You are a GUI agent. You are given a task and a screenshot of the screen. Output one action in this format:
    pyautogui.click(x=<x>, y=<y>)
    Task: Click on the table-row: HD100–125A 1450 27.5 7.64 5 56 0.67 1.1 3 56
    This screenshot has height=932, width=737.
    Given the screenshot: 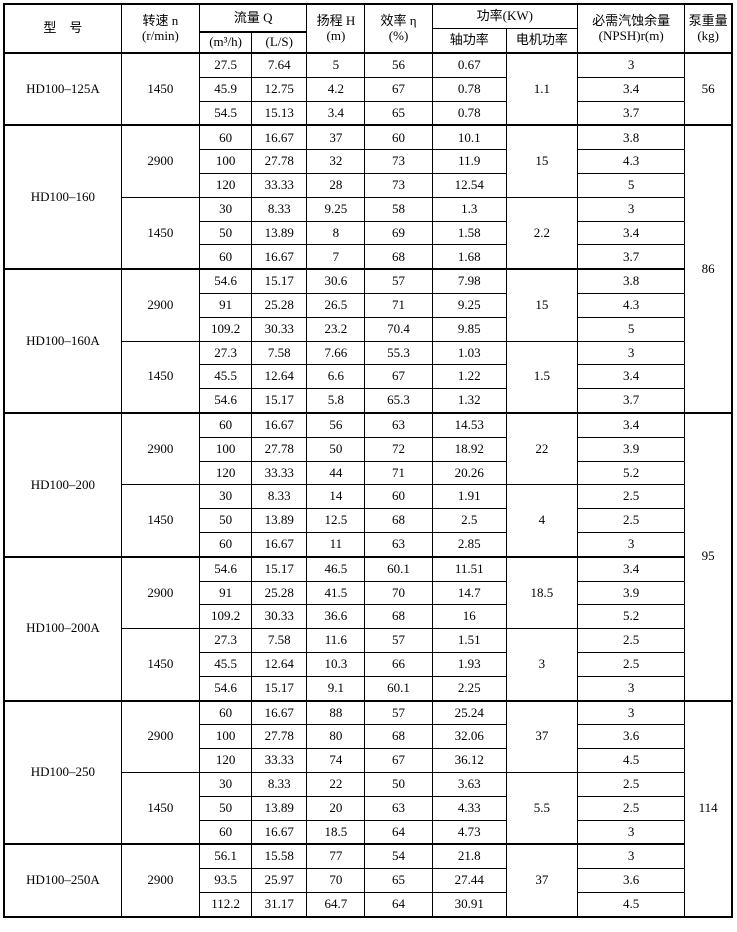 What is the action you would take?
    pyautogui.click(x=368, y=89)
    